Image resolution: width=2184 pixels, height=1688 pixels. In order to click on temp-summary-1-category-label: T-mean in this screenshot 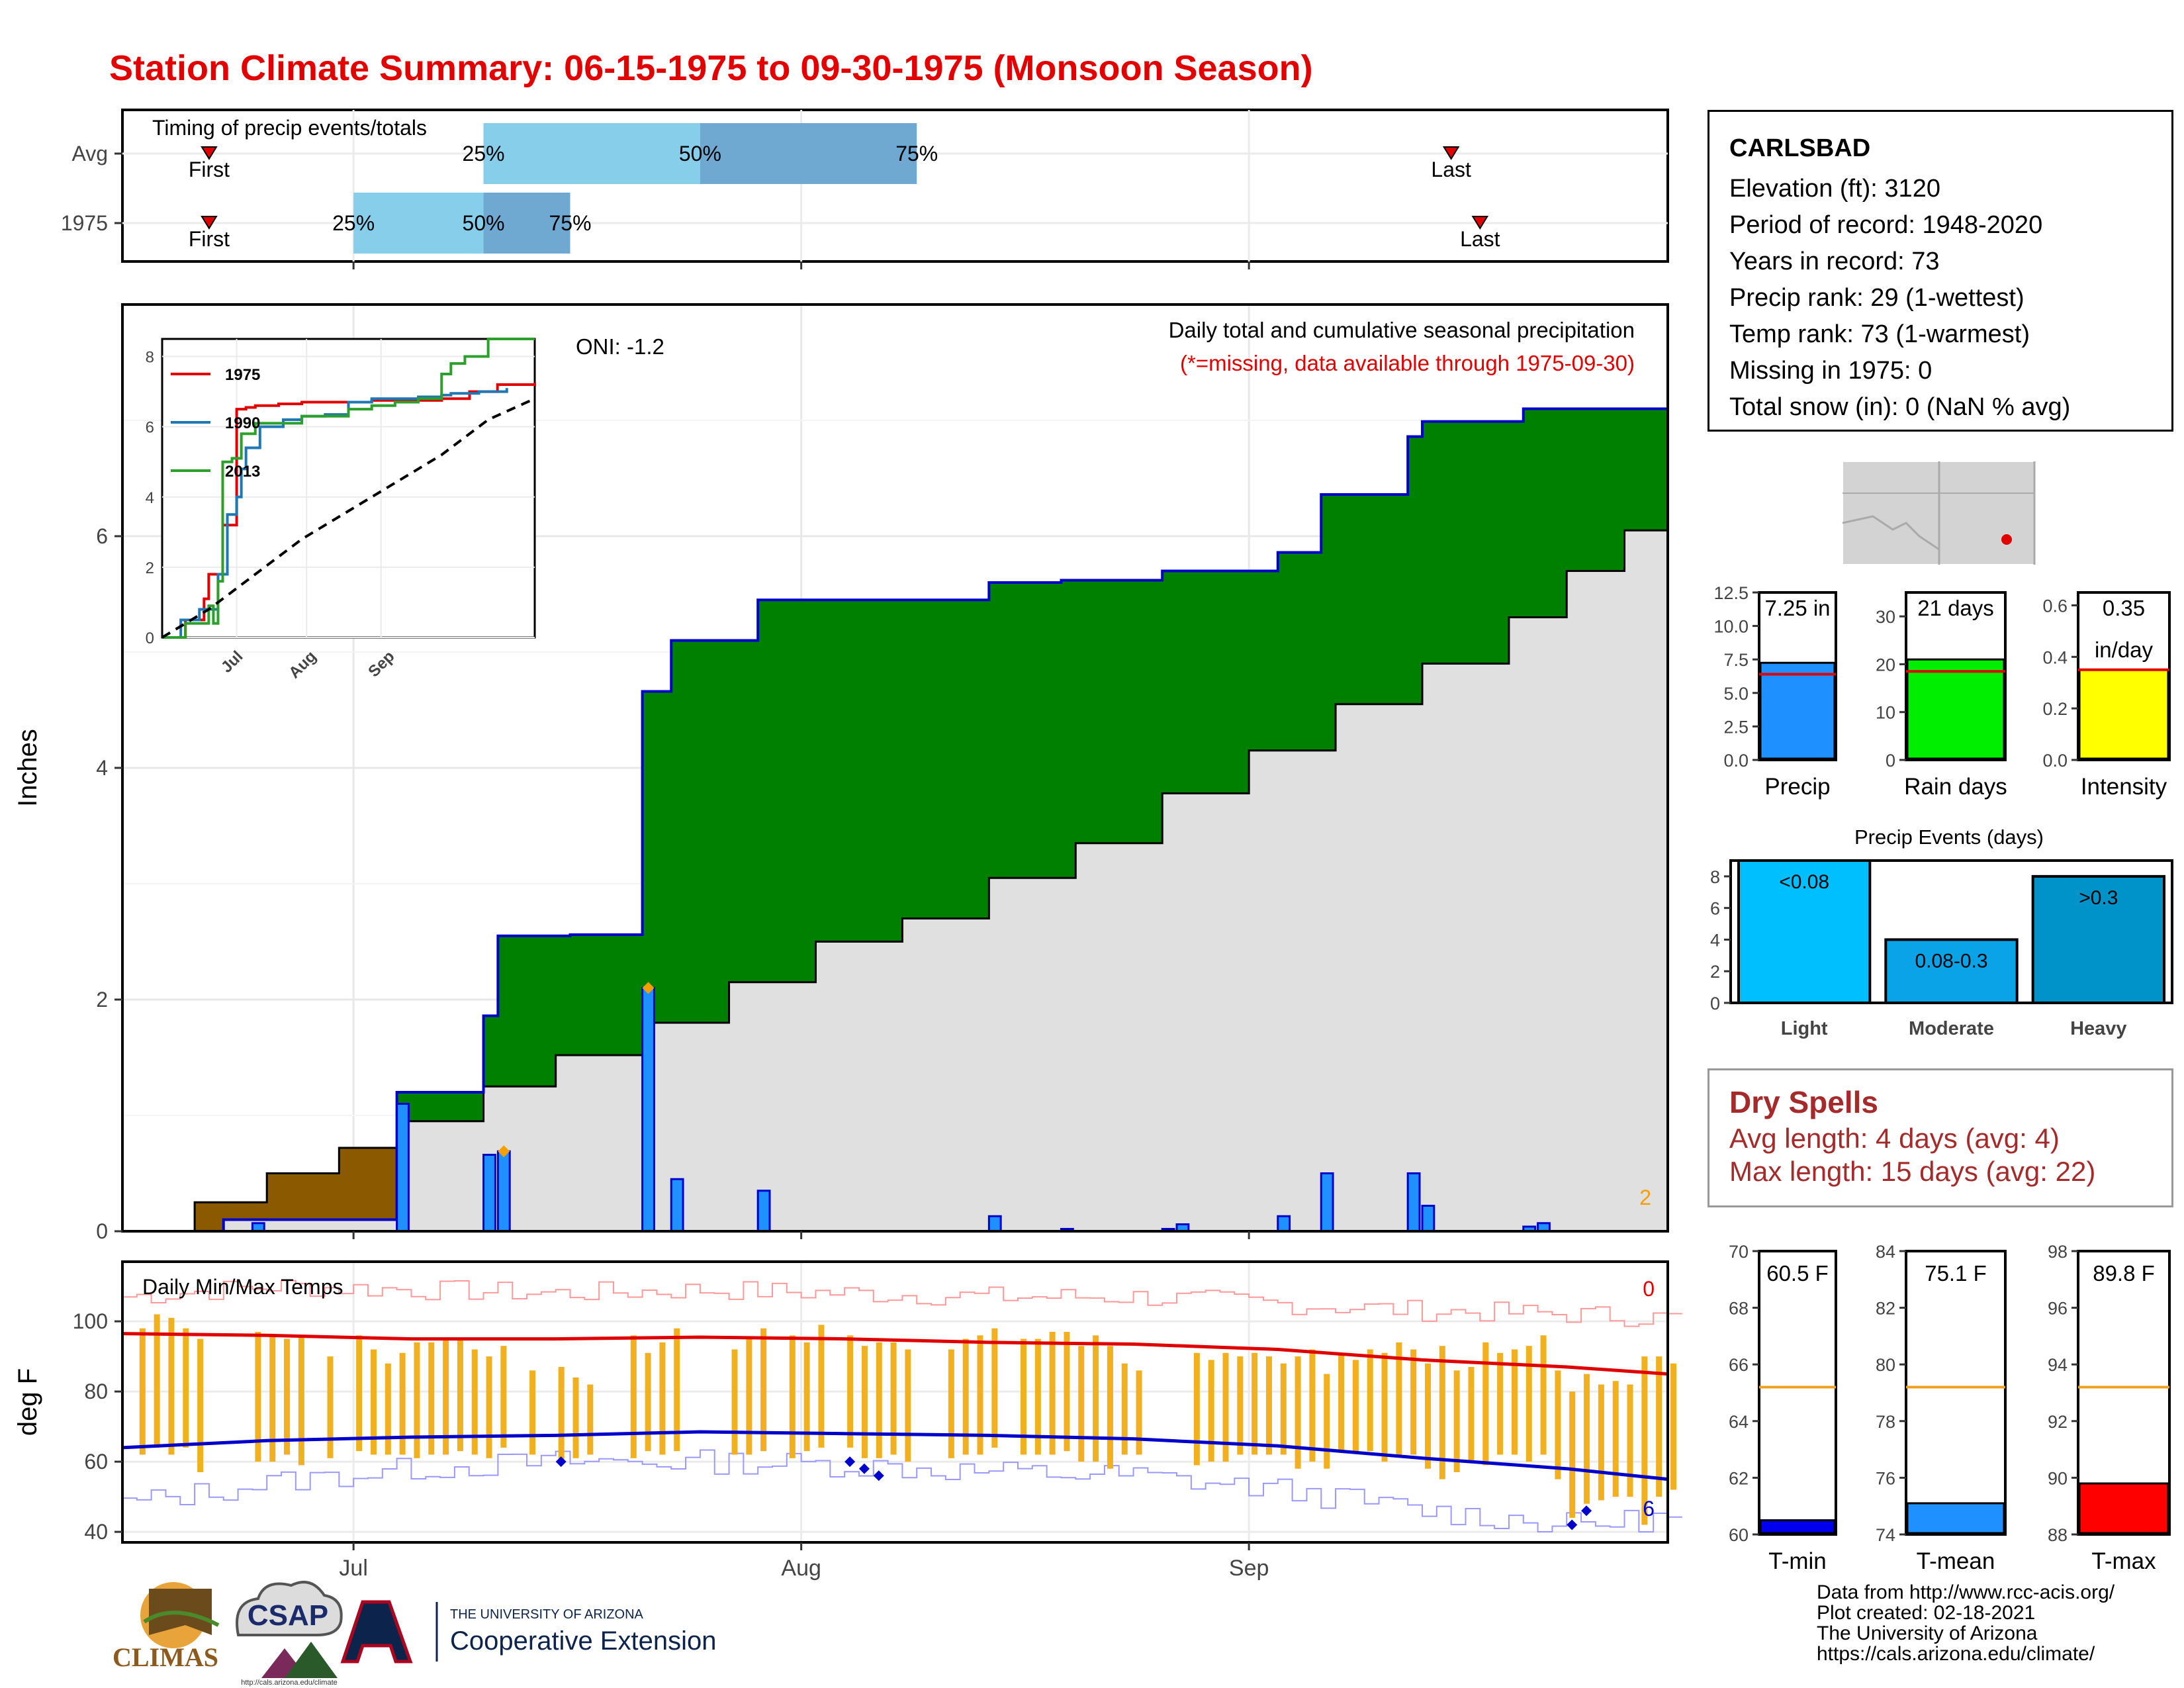, I will do `click(1956, 1561)`.